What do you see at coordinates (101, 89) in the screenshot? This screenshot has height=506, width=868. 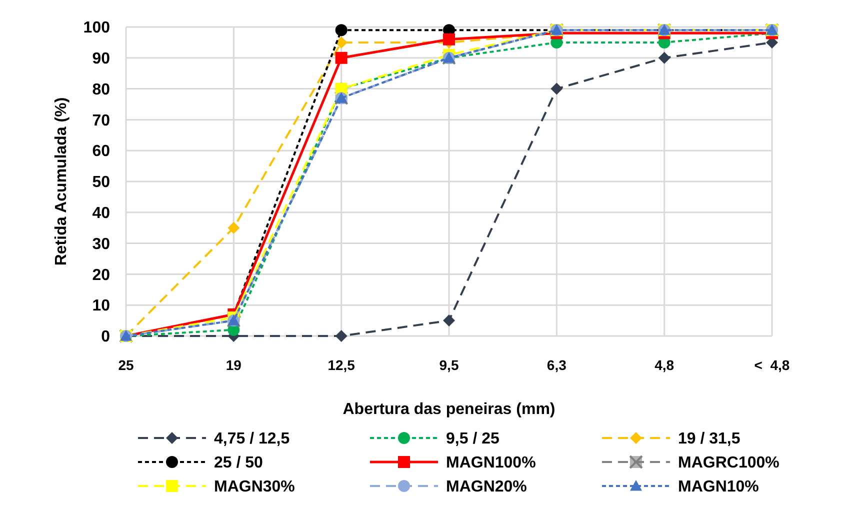 I see `y-tick-label: 80` at bounding box center [101, 89].